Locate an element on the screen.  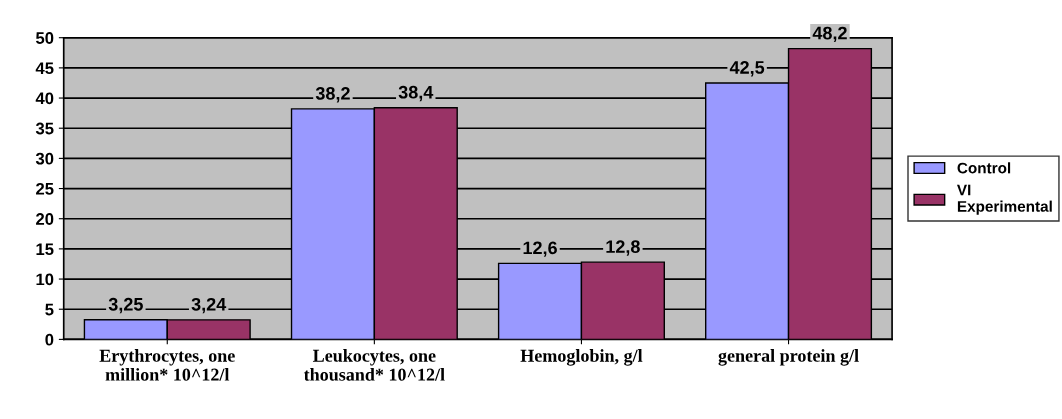
data-label: 38,2 is located at coordinates (332, 95).